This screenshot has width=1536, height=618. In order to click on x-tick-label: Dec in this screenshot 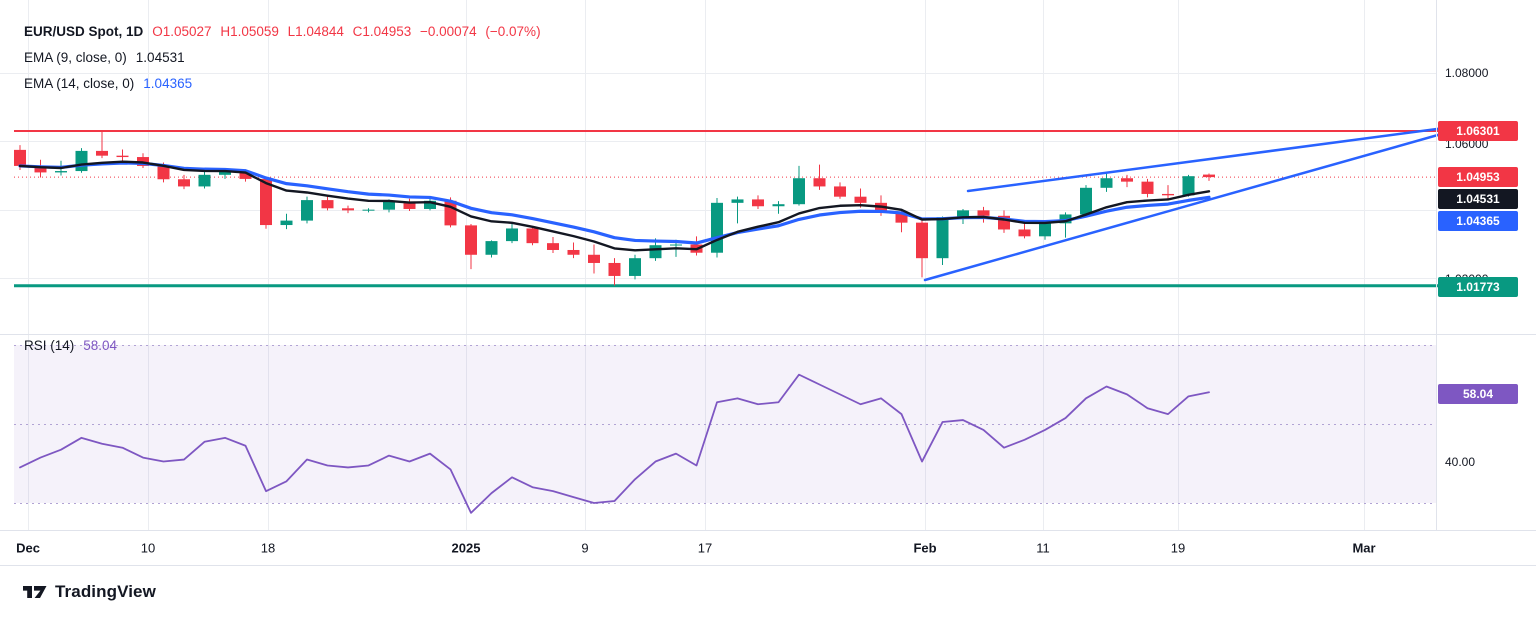, I will do `click(28, 548)`.